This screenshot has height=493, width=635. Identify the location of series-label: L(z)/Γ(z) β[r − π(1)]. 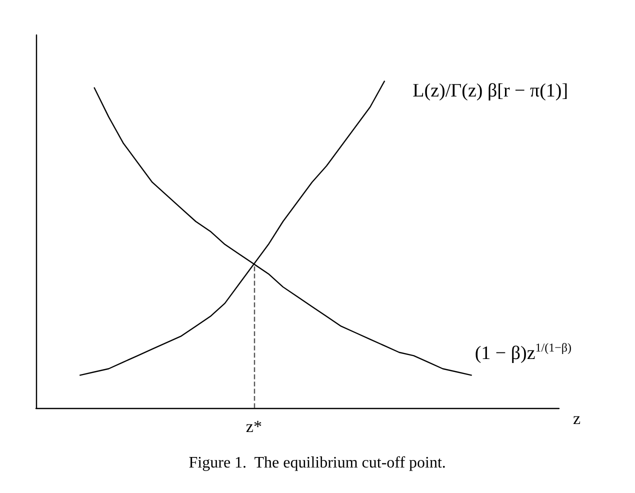
(490, 91).